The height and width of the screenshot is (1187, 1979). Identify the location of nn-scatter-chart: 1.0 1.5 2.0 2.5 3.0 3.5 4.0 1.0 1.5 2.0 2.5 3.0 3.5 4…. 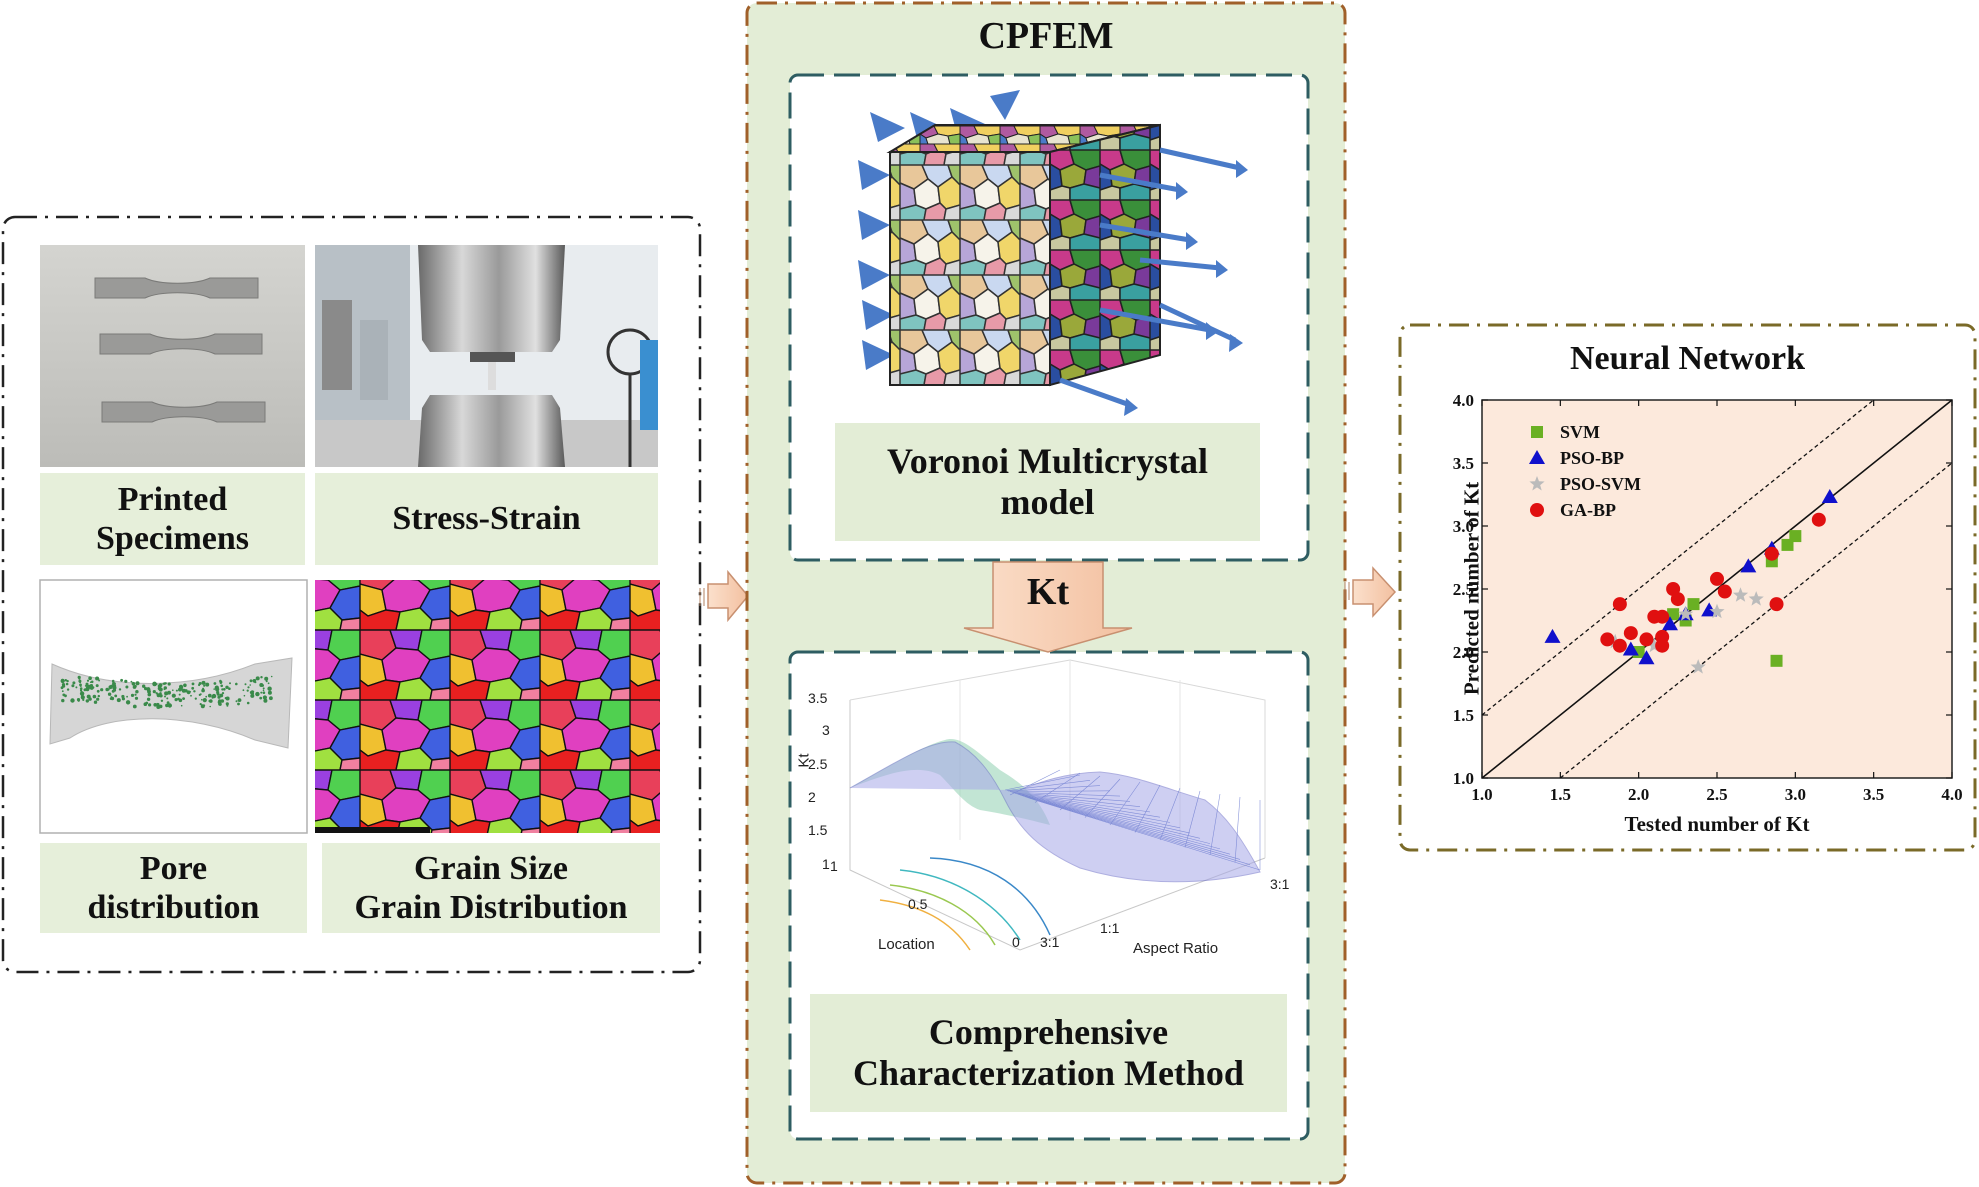
(1708, 597).